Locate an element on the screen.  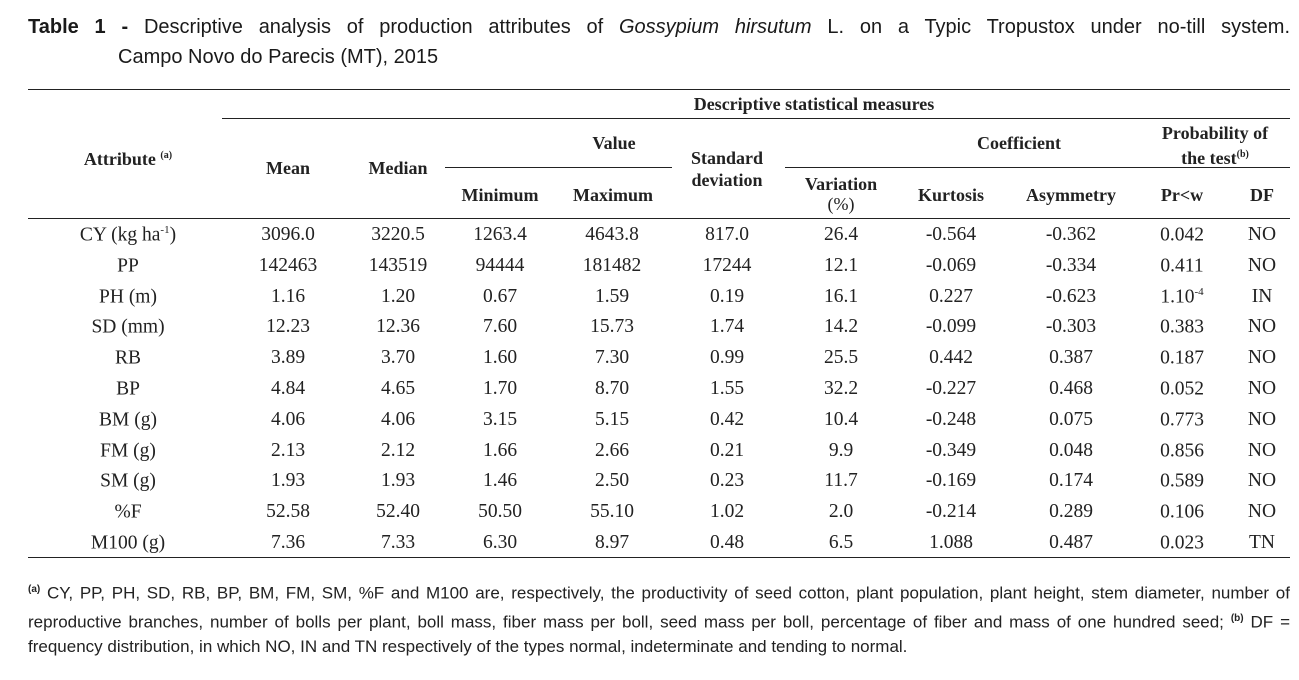
cell-sd-value: 0.99 is located at coordinates (727, 358).